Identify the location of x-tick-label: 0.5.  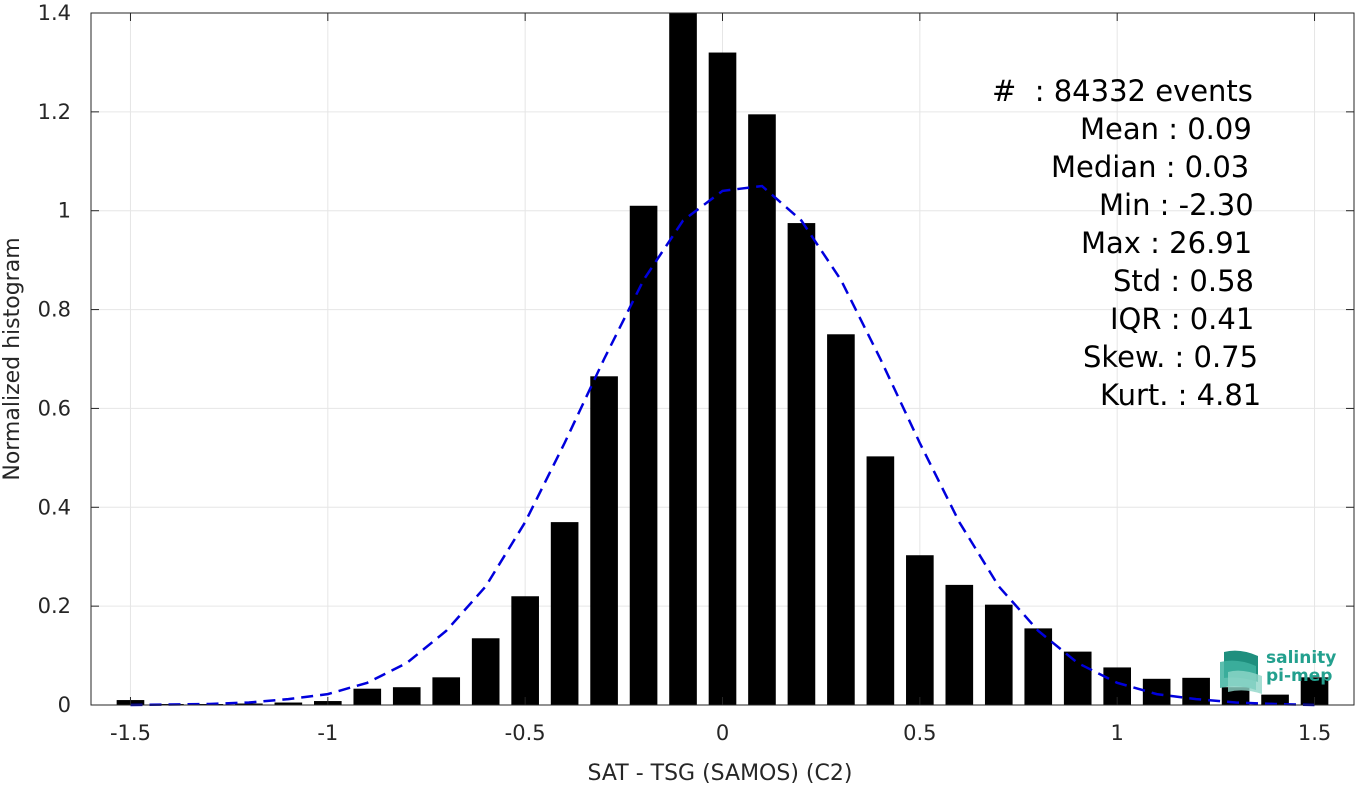
(919, 733).